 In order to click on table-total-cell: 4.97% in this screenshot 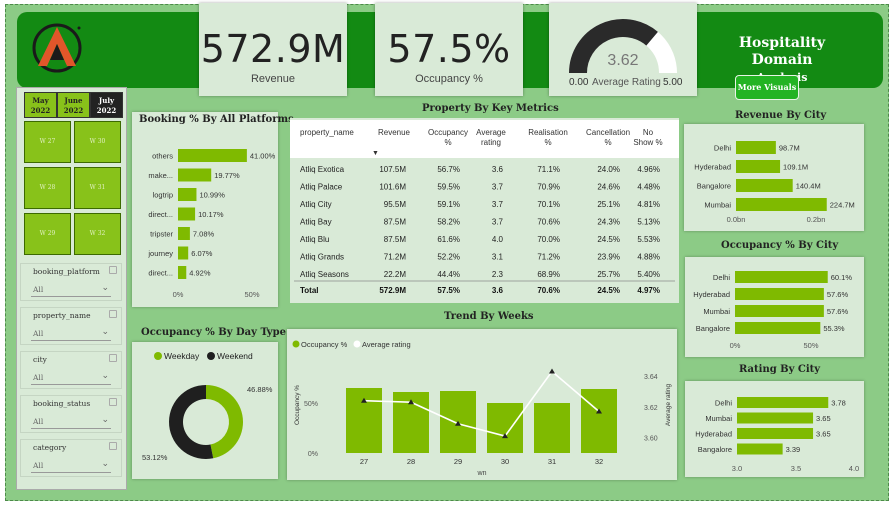, I will do `click(648, 290)`.